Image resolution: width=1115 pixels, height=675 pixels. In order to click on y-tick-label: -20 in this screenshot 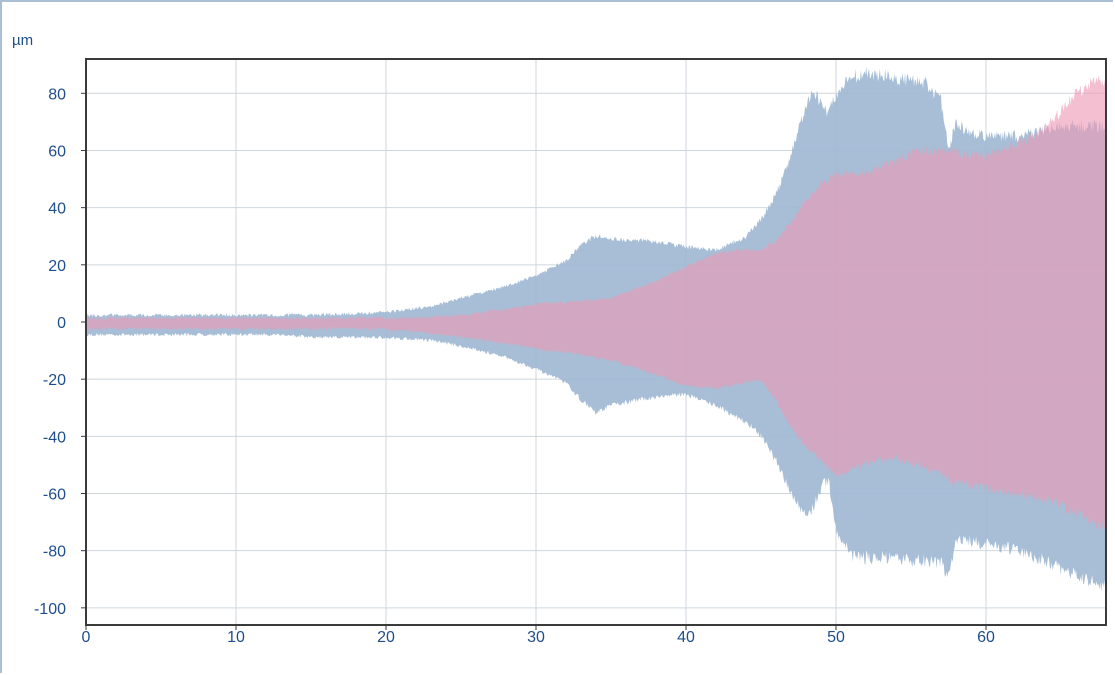, I will do `click(54, 380)`.